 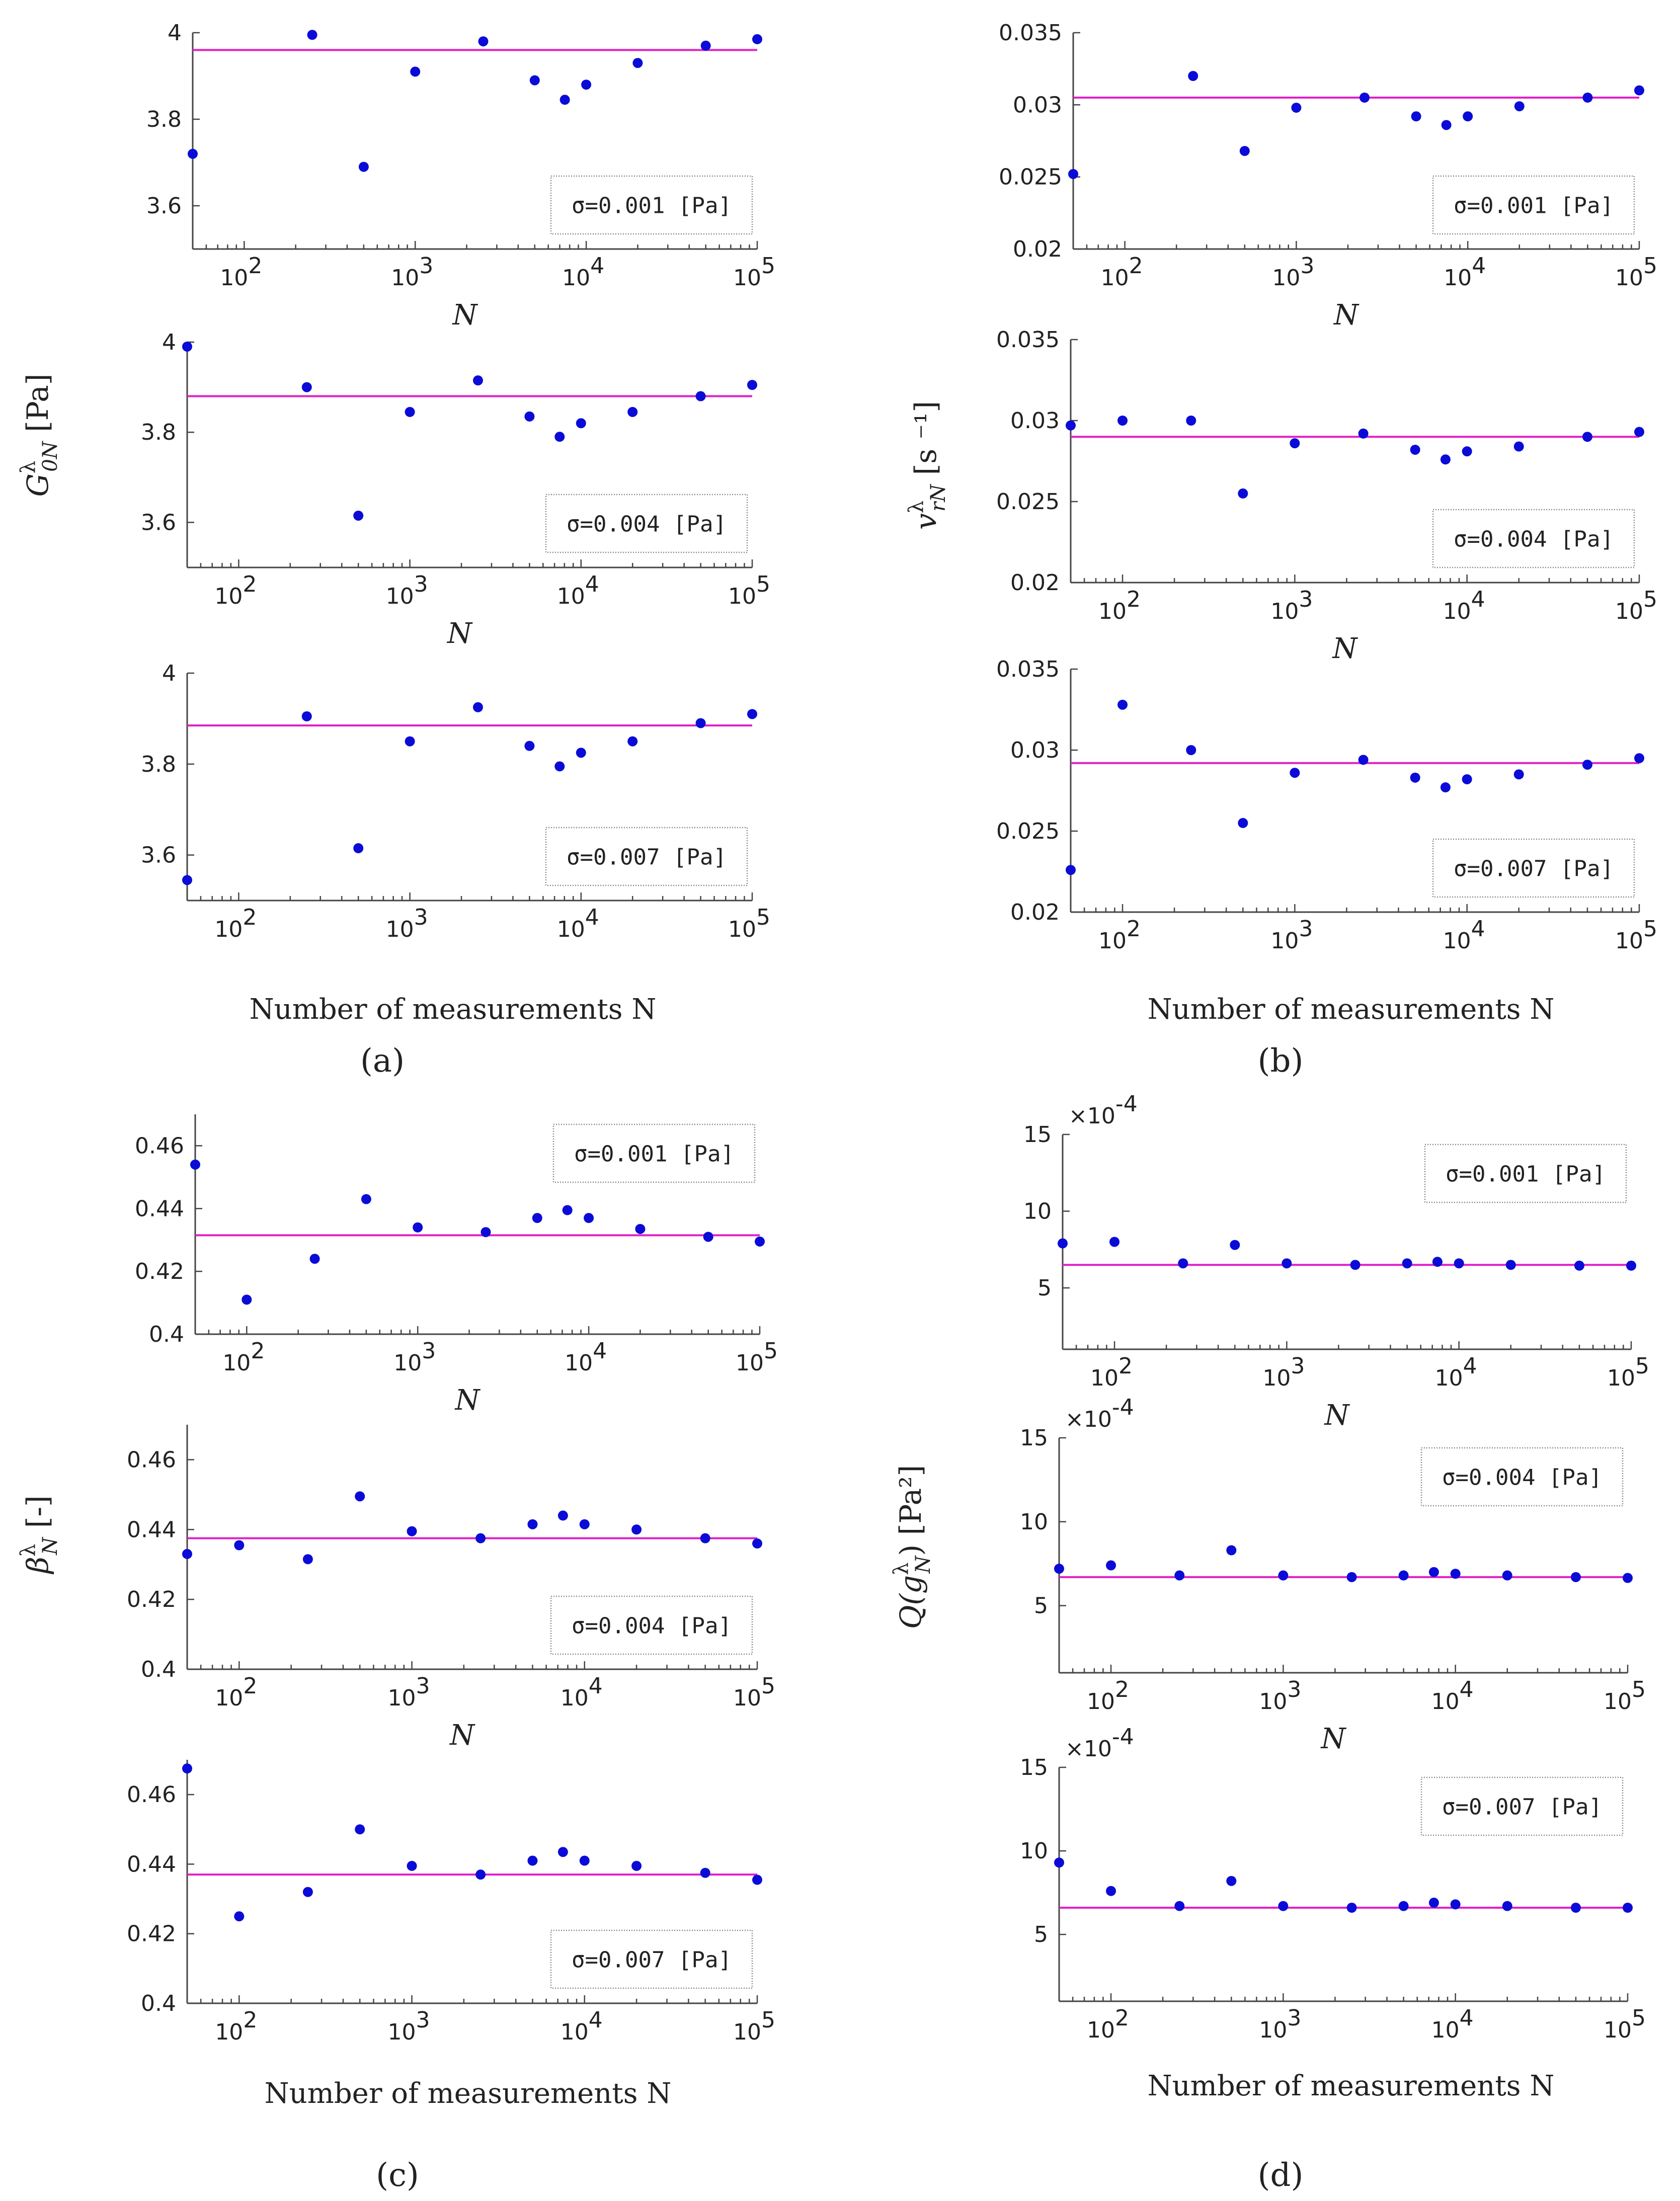 I want to click on panel-a-text: (a) Number of measurements N Gλ0N [Pa], so click(x=336, y=727).